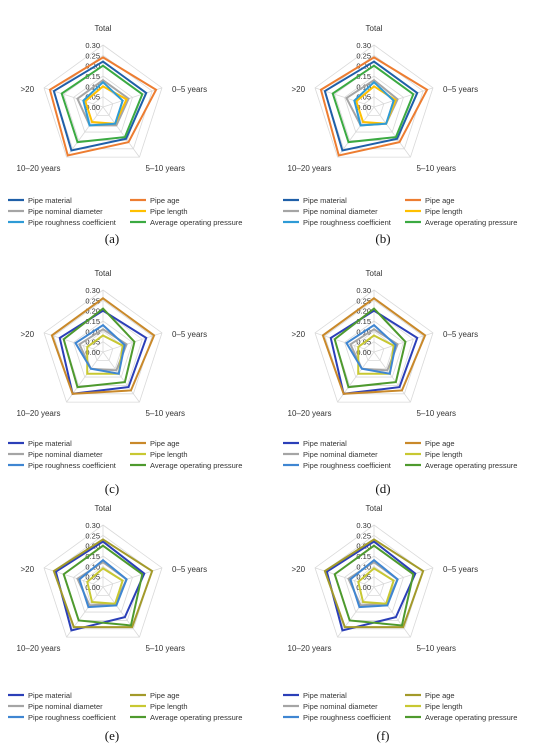  I want to click on panel-label: (a), so click(112, 238).